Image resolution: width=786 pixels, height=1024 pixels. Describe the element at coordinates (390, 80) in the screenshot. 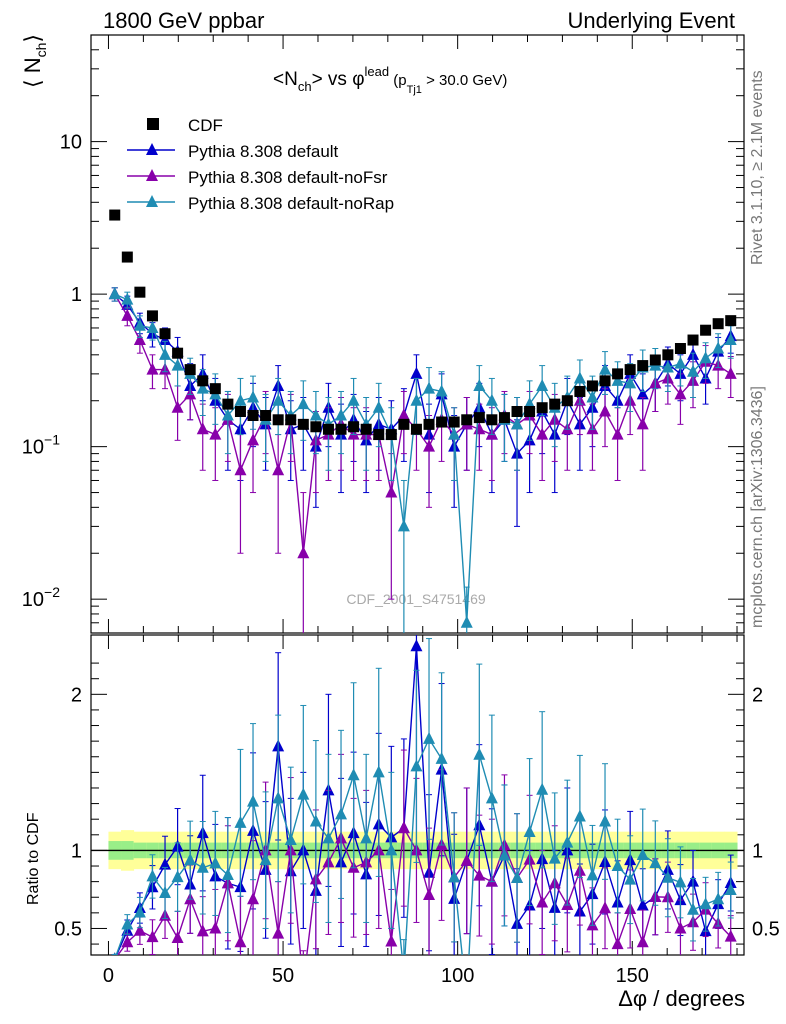

I see `chart-title: <Nch> vs φlead (pTj1 > 30.0 GeV)` at that location.